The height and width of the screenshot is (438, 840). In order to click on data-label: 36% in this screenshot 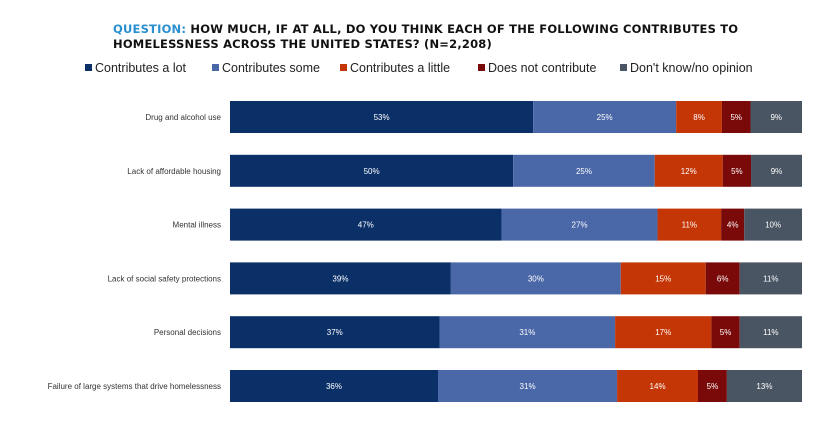, I will do `click(334, 386)`.